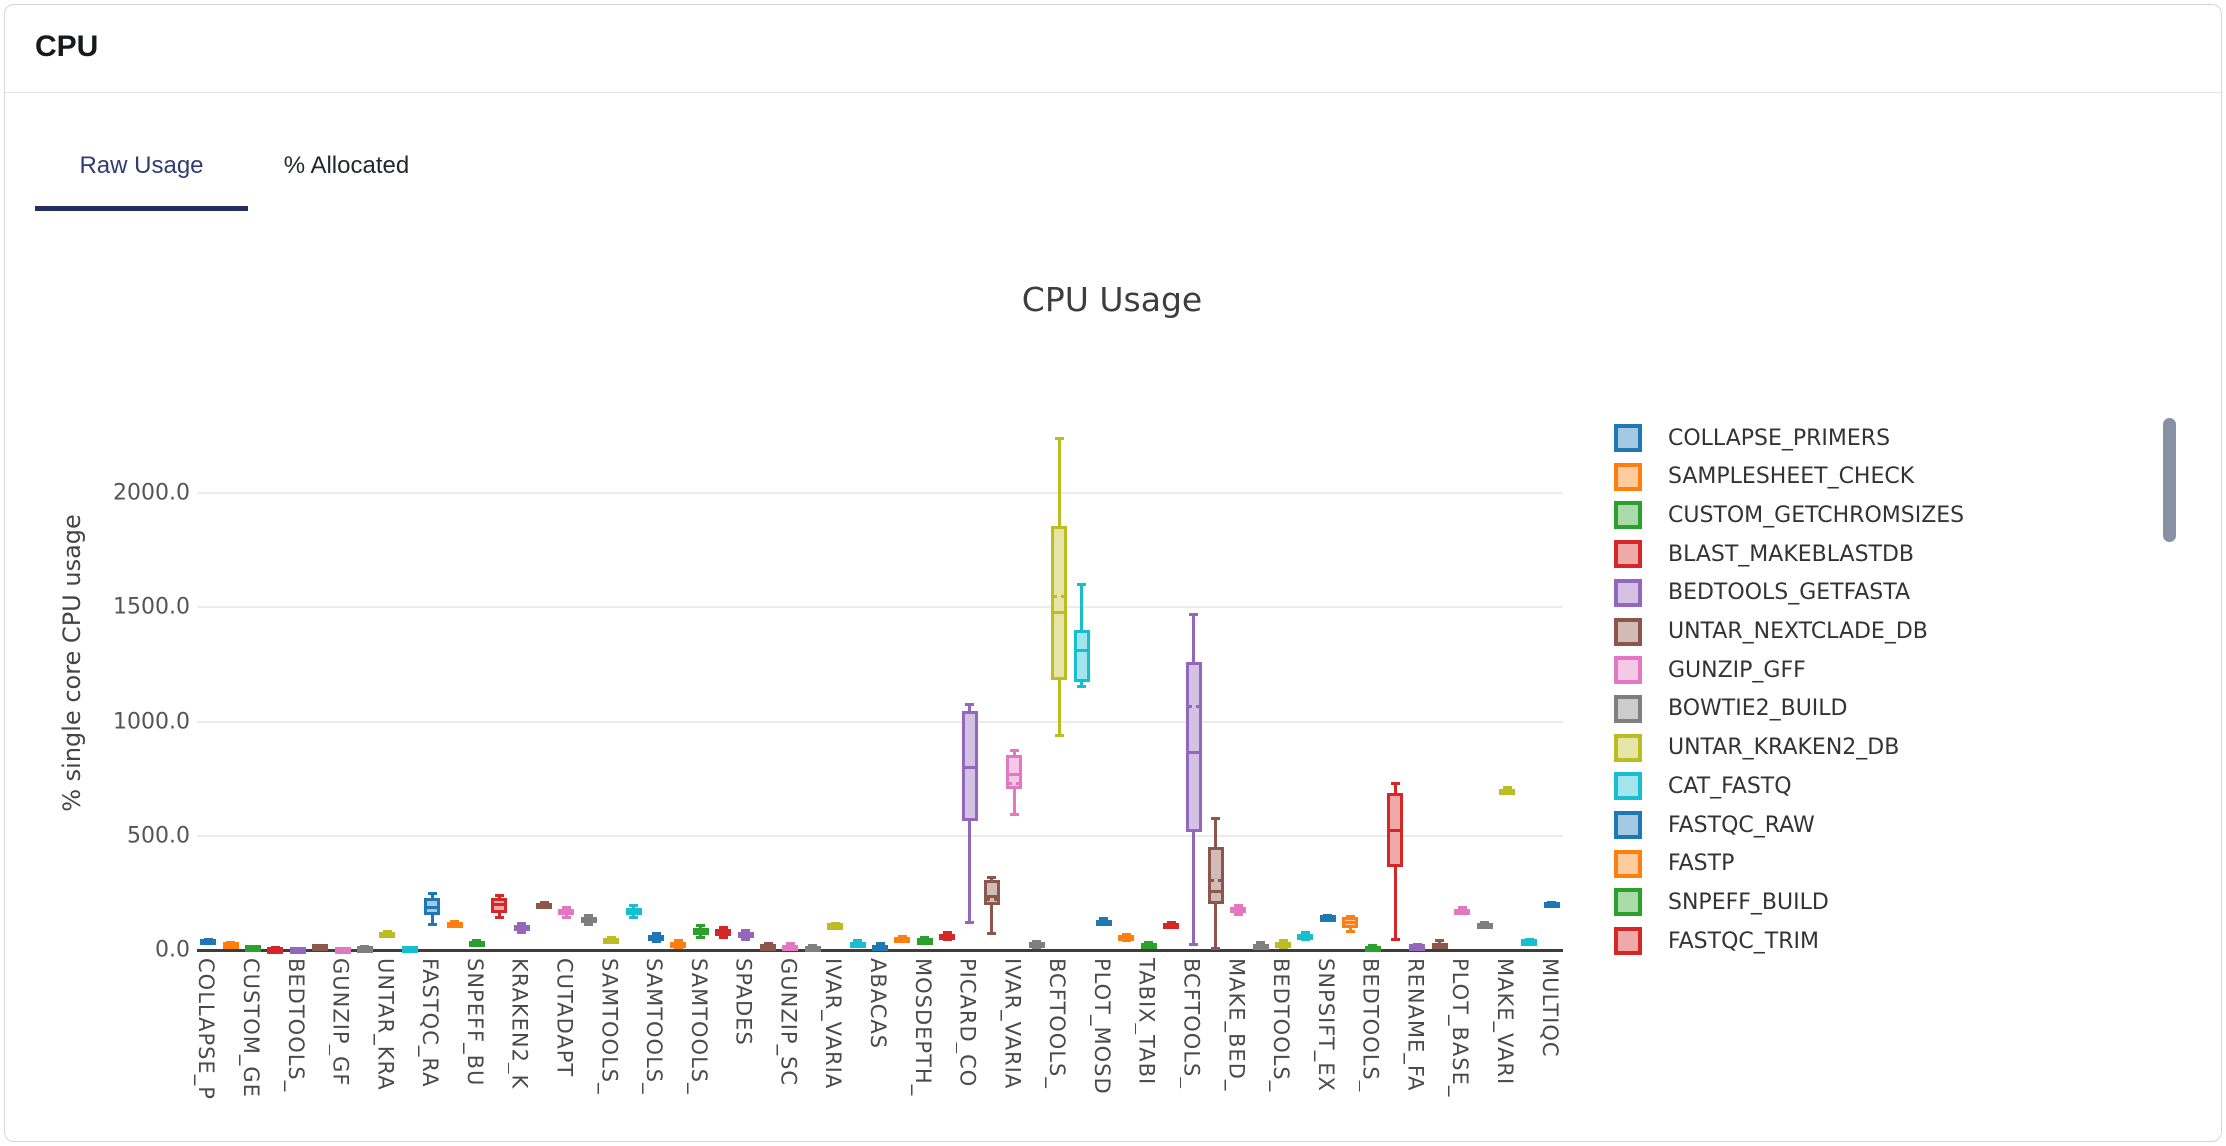 The width and height of the screenshot is (2226, 1146). Describe the element at coordinates (346, 165) in the screenshot. I see `tab-percent-allocated: % Allocated` at that location.